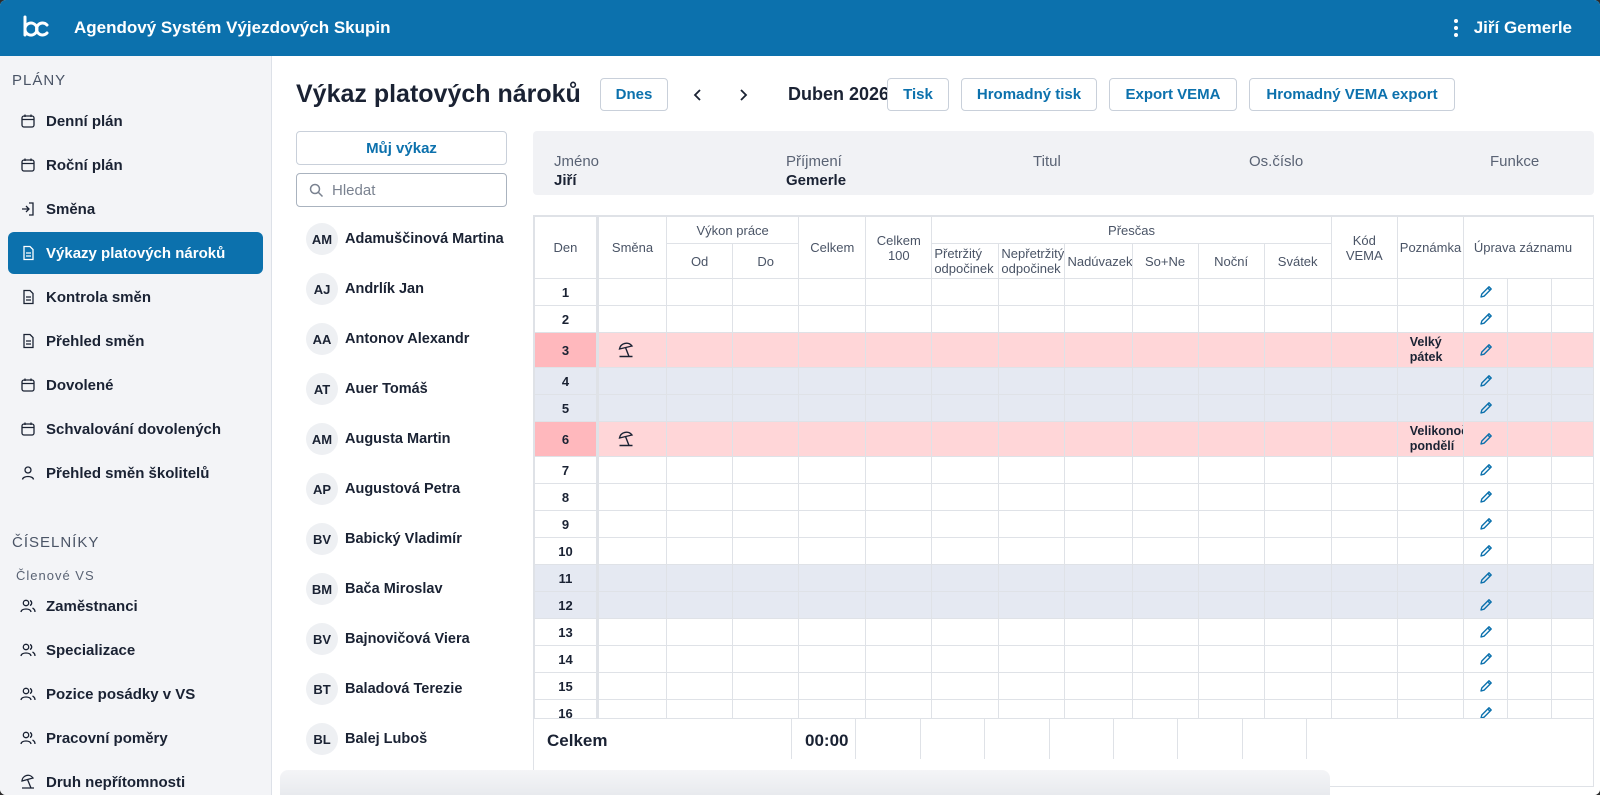 The image size is (1600, 795). Describe the element at coordinates (839, 94) in the screenshot. I see `month-label: Duben 2026` at that location.